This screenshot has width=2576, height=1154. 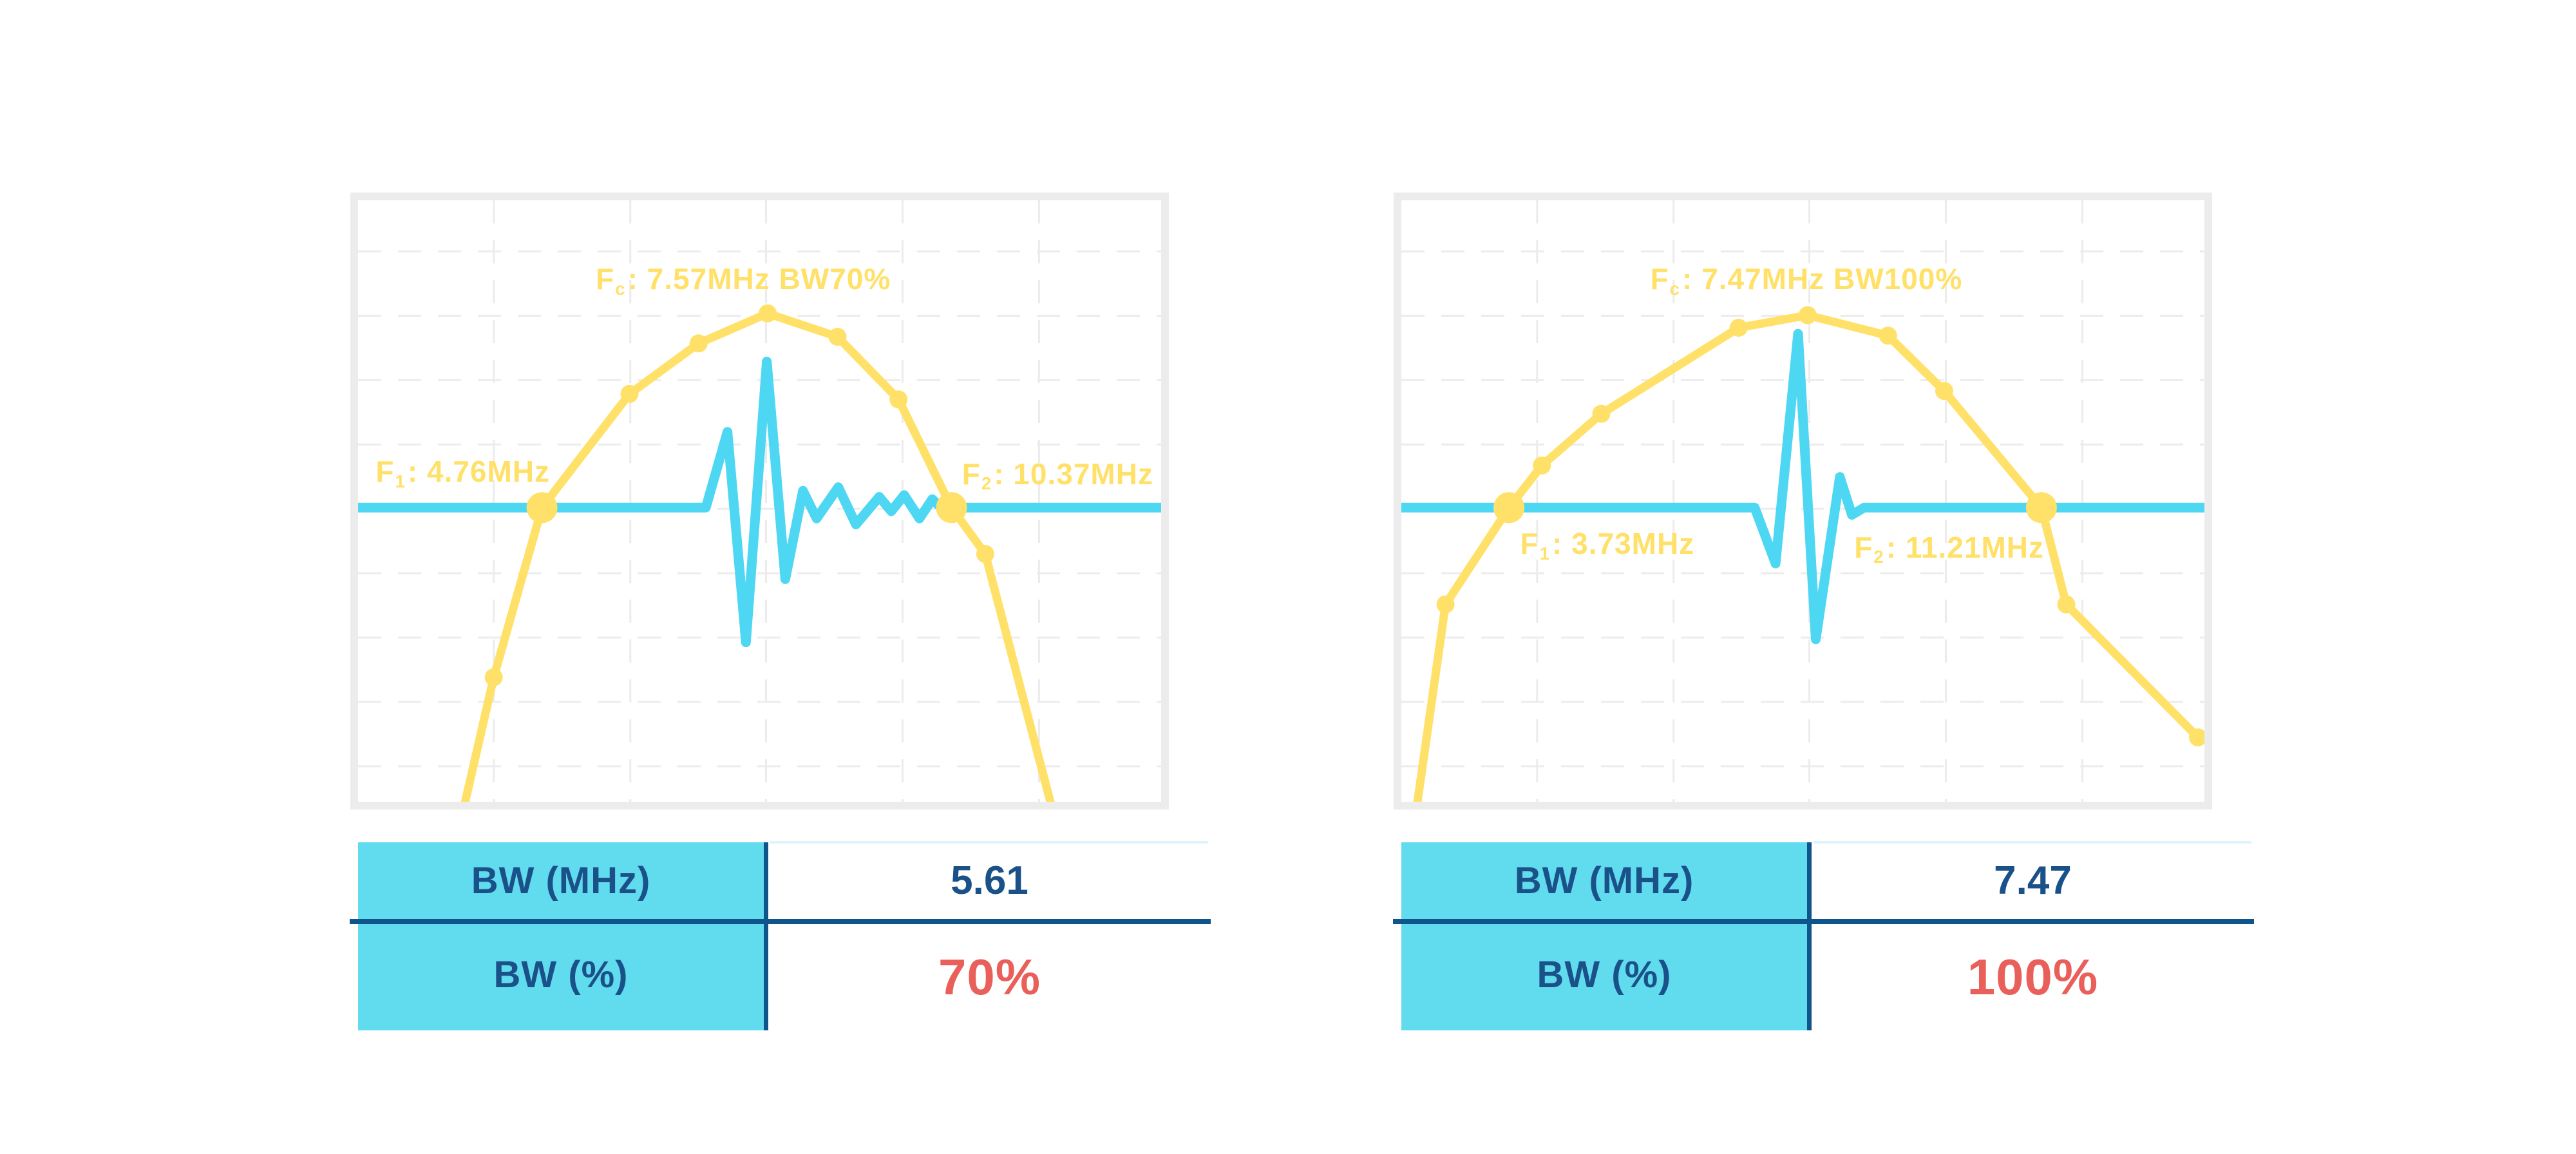 I want to click on bw-mhz-value: 5.61, so click(x=989, y=880).